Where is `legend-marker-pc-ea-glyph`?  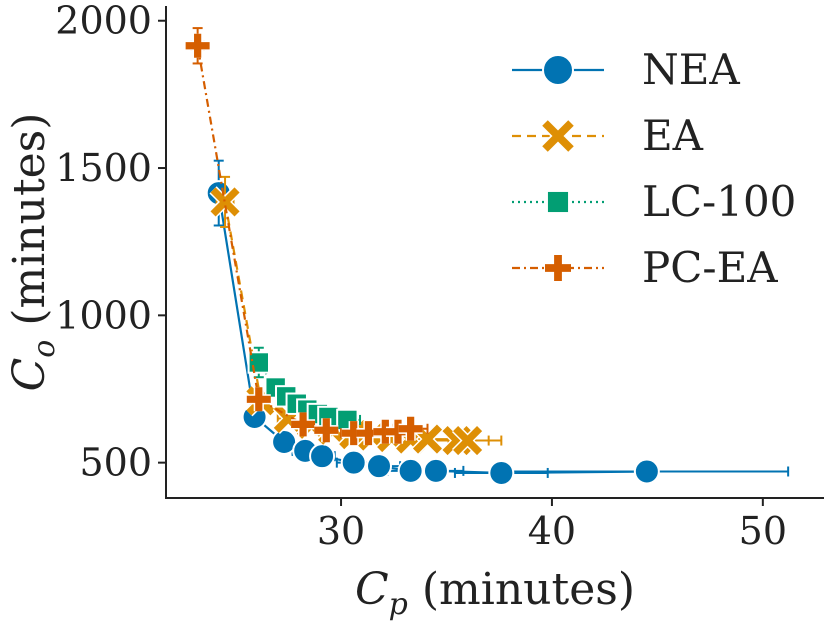
legend-marker-pc-ea-glyph is located at coordinates (558, 268).